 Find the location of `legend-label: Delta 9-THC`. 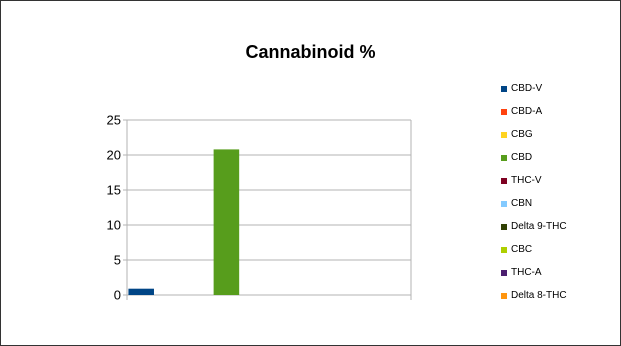

legend-label: Delta 9-THC is located at coordinates (539, 226).